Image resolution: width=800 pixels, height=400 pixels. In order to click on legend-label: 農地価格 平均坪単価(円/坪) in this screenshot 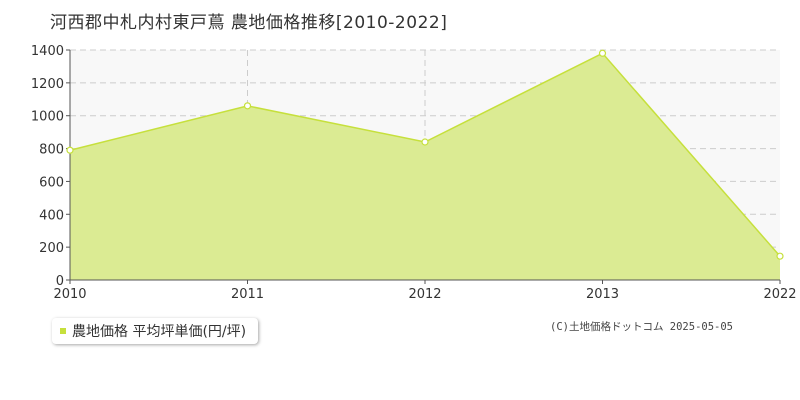, I will do `click(159, 332)`.